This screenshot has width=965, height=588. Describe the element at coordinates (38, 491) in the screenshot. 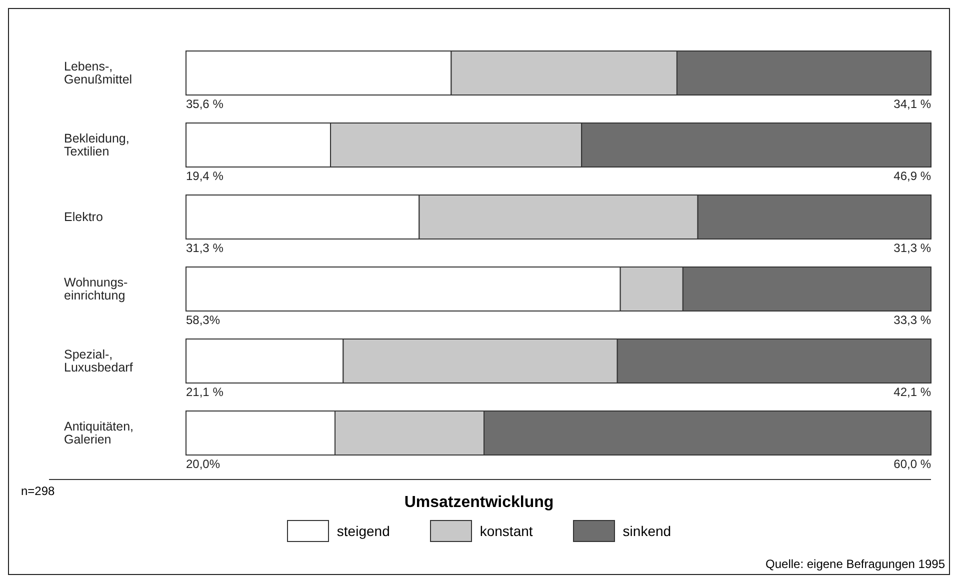

I see `text: n=298` at that location.